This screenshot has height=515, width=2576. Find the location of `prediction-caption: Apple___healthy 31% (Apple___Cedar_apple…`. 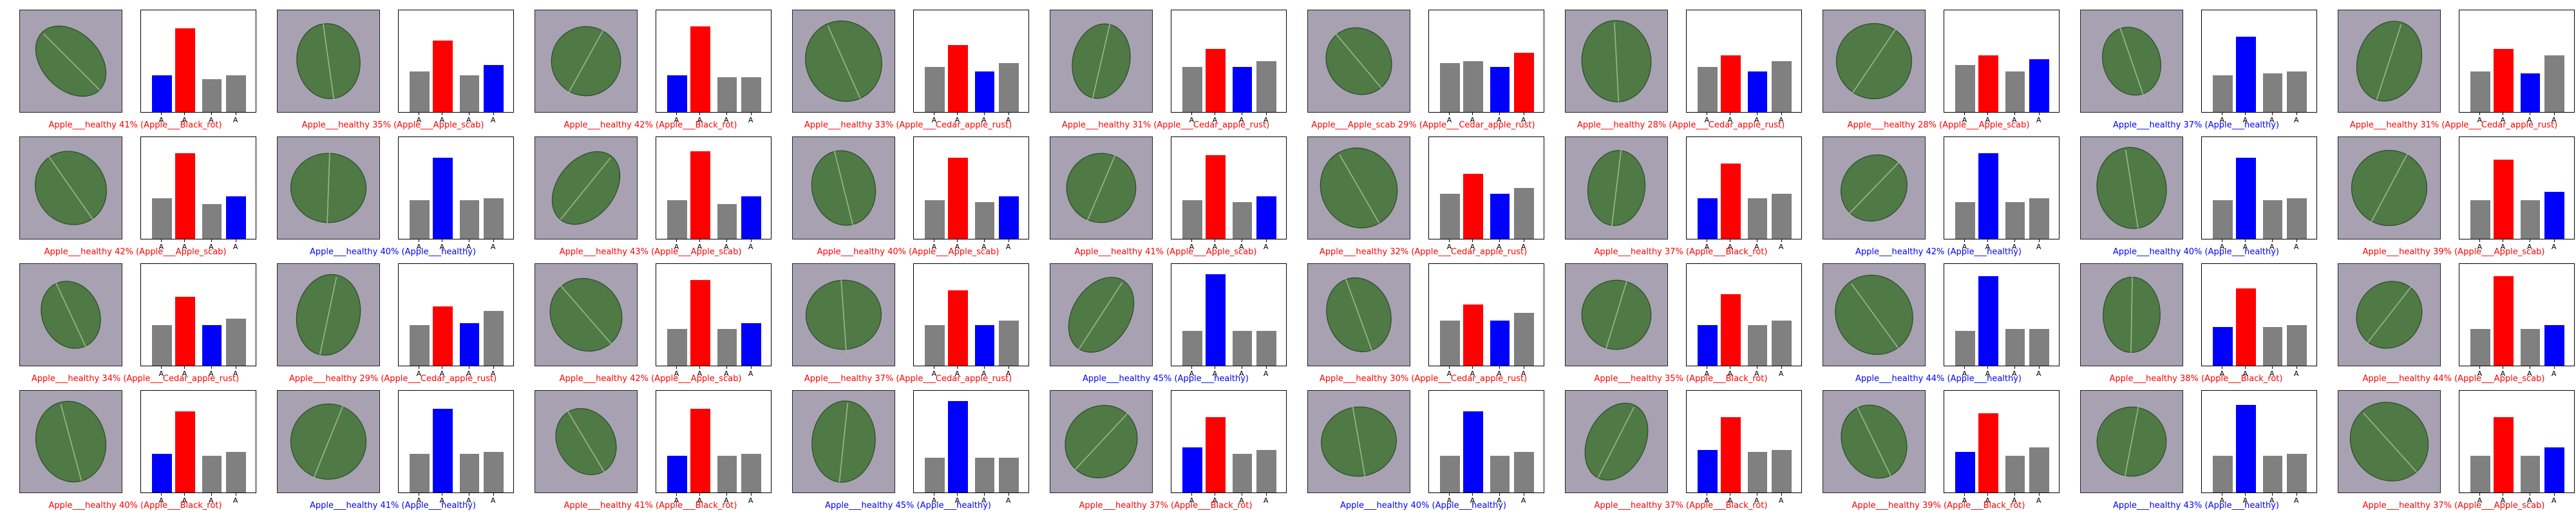

prediction-caption: Apple___healthy 31% (Apple___Cedar_apple… is located at coordinates (1165, 125).